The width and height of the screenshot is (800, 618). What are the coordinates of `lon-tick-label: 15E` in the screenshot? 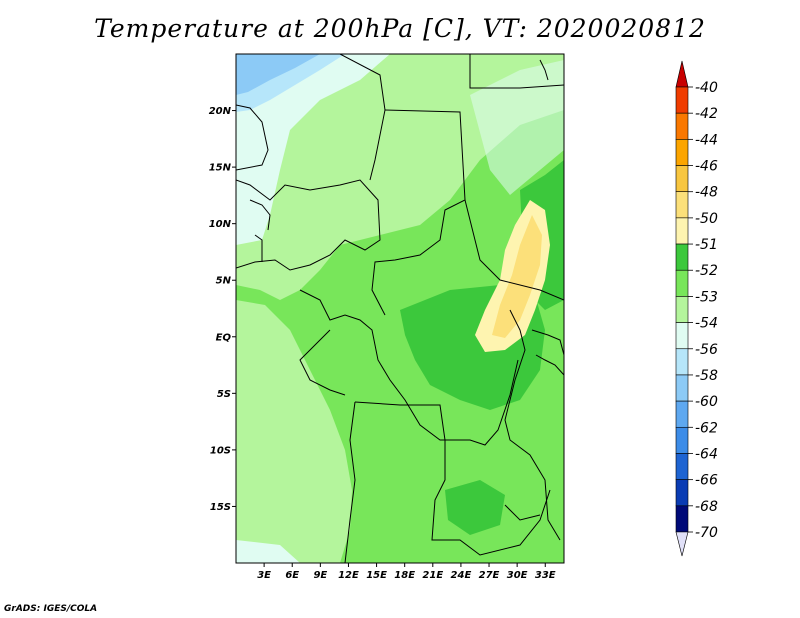 It's located at (376, 575).